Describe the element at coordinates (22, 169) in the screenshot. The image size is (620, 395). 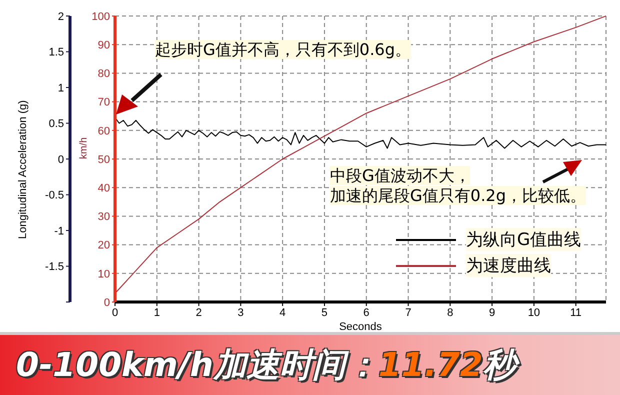
I see `y-axis-title: Longitudinal Acceleration (g)` at that location.